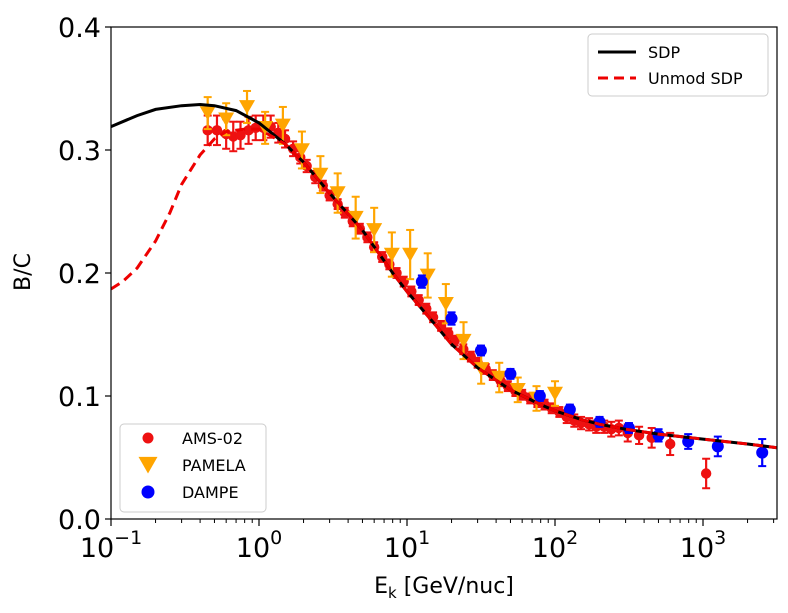 This screenshot has width=788, height=613. What do you see at coordinates (703, 545) in the screenshot?
I see `x-tick-label: 10³` at bounding box center [703, 545].